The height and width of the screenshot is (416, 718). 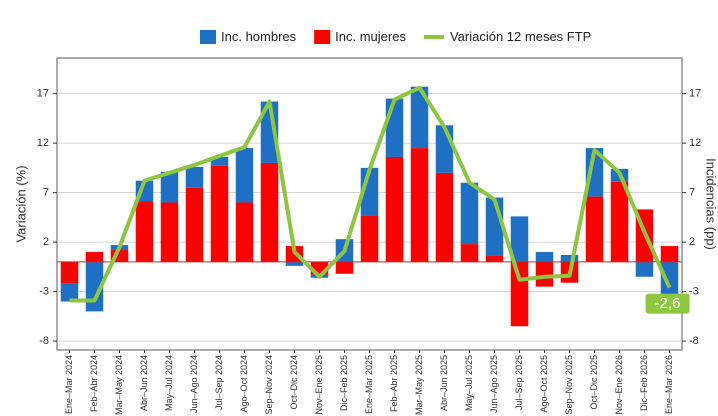 What do you see at coordinates (259, 36) in the screenshot?
I see `legend-label: Inc. hombres` at bounding box center [259, 36].